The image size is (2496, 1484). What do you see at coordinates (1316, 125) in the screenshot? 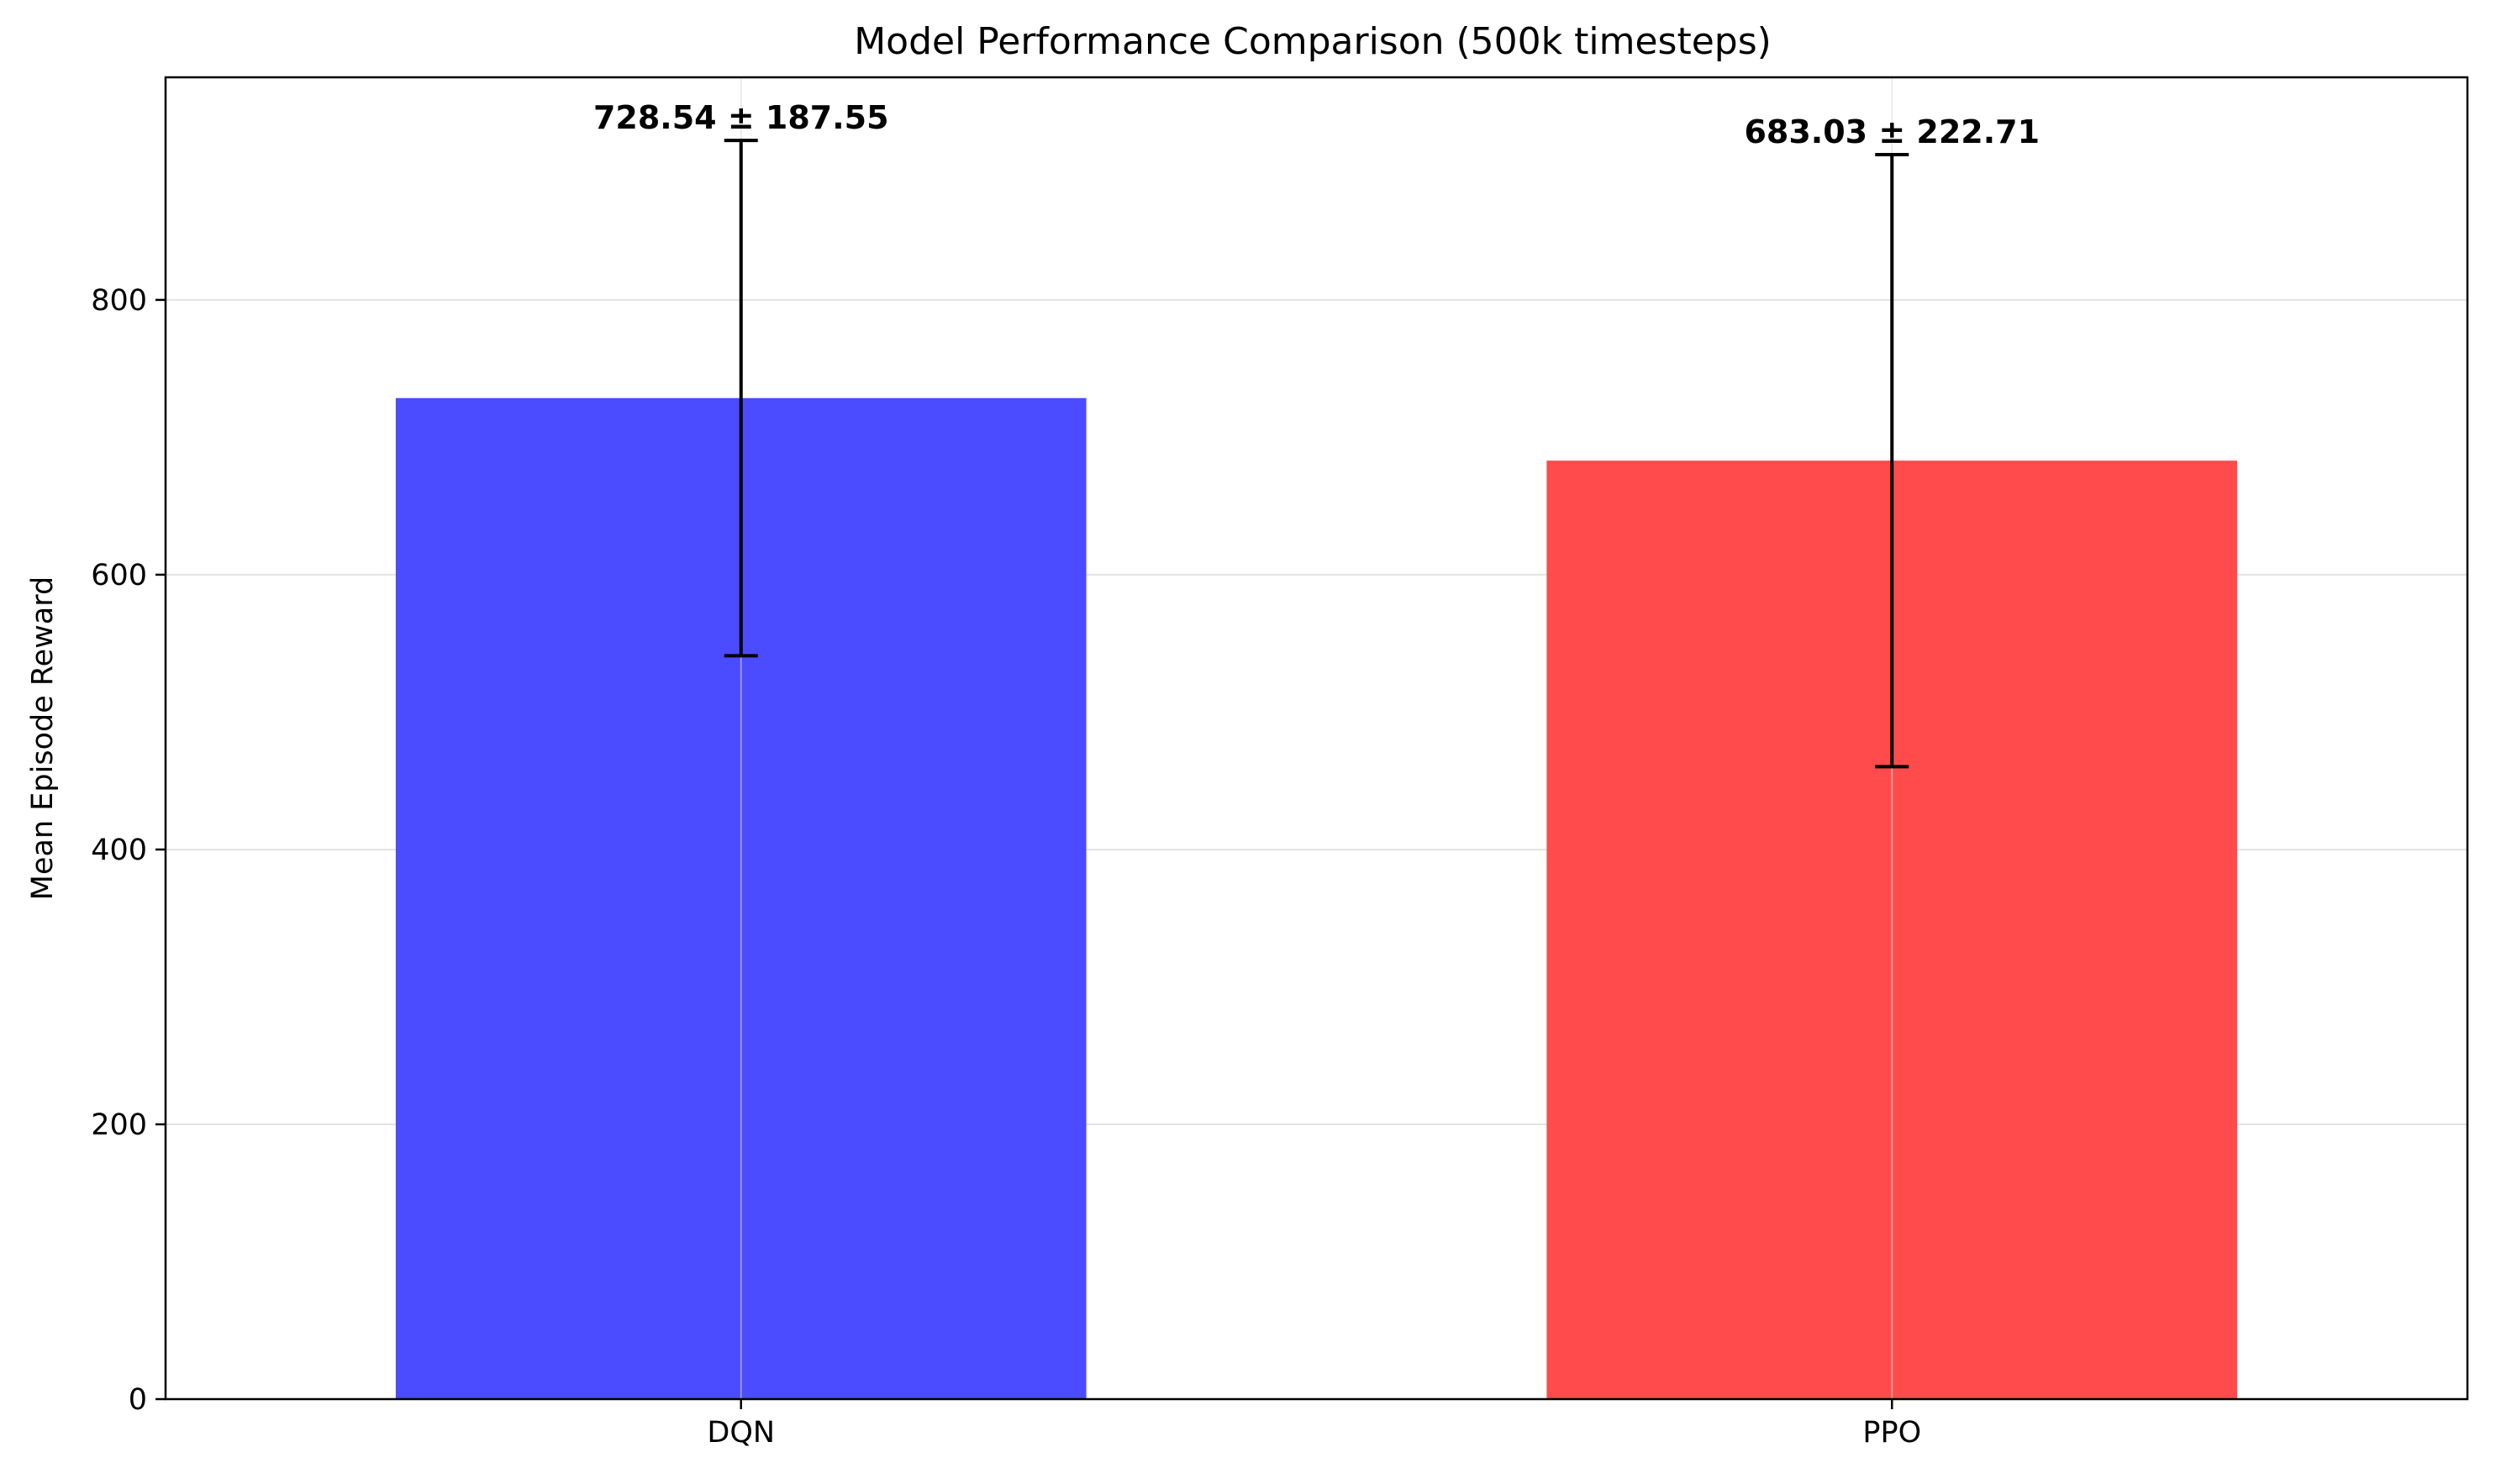
I see `data-labels-layer: 728.54 ± 187.55 683.03 ± 222.71` at bounding box center [1316, 125].